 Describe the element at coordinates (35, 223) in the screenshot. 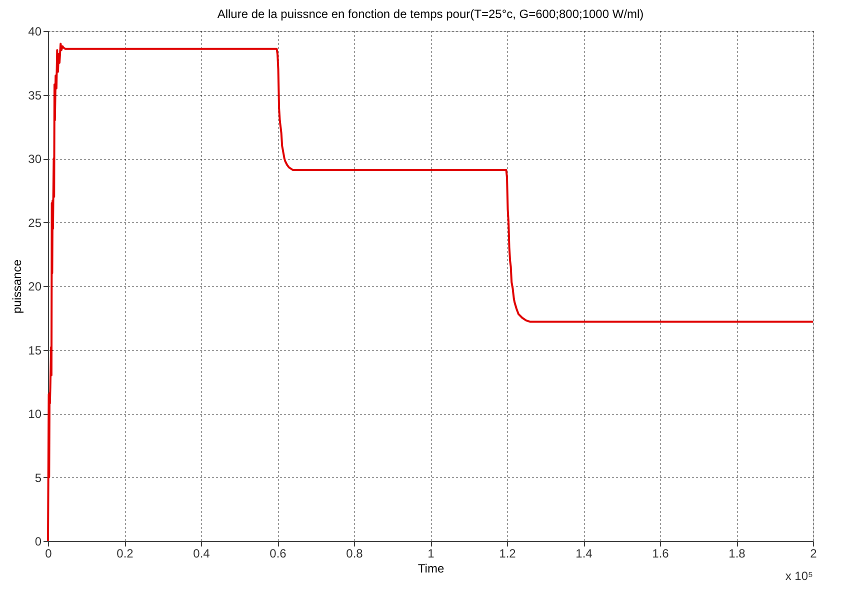

I see `y-tick-label: 25` at that location.